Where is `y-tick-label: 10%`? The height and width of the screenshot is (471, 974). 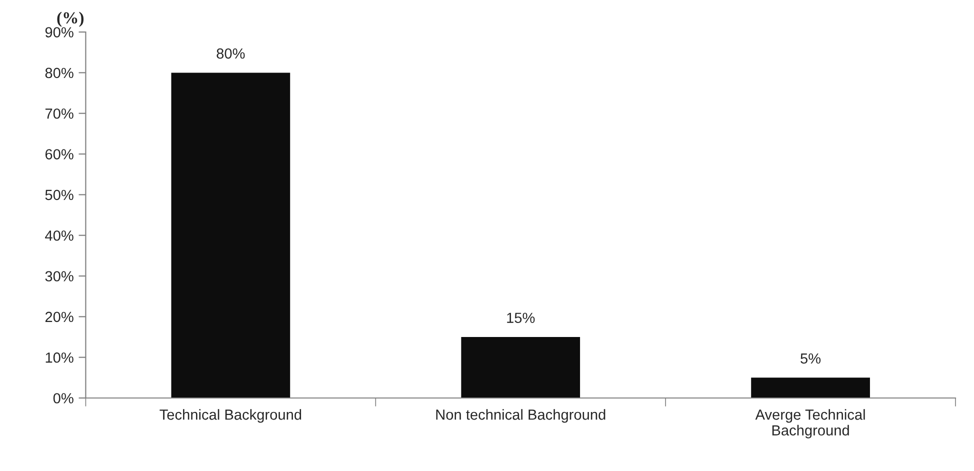 y-tick-label: 10% is located at coordinates (60, 357).